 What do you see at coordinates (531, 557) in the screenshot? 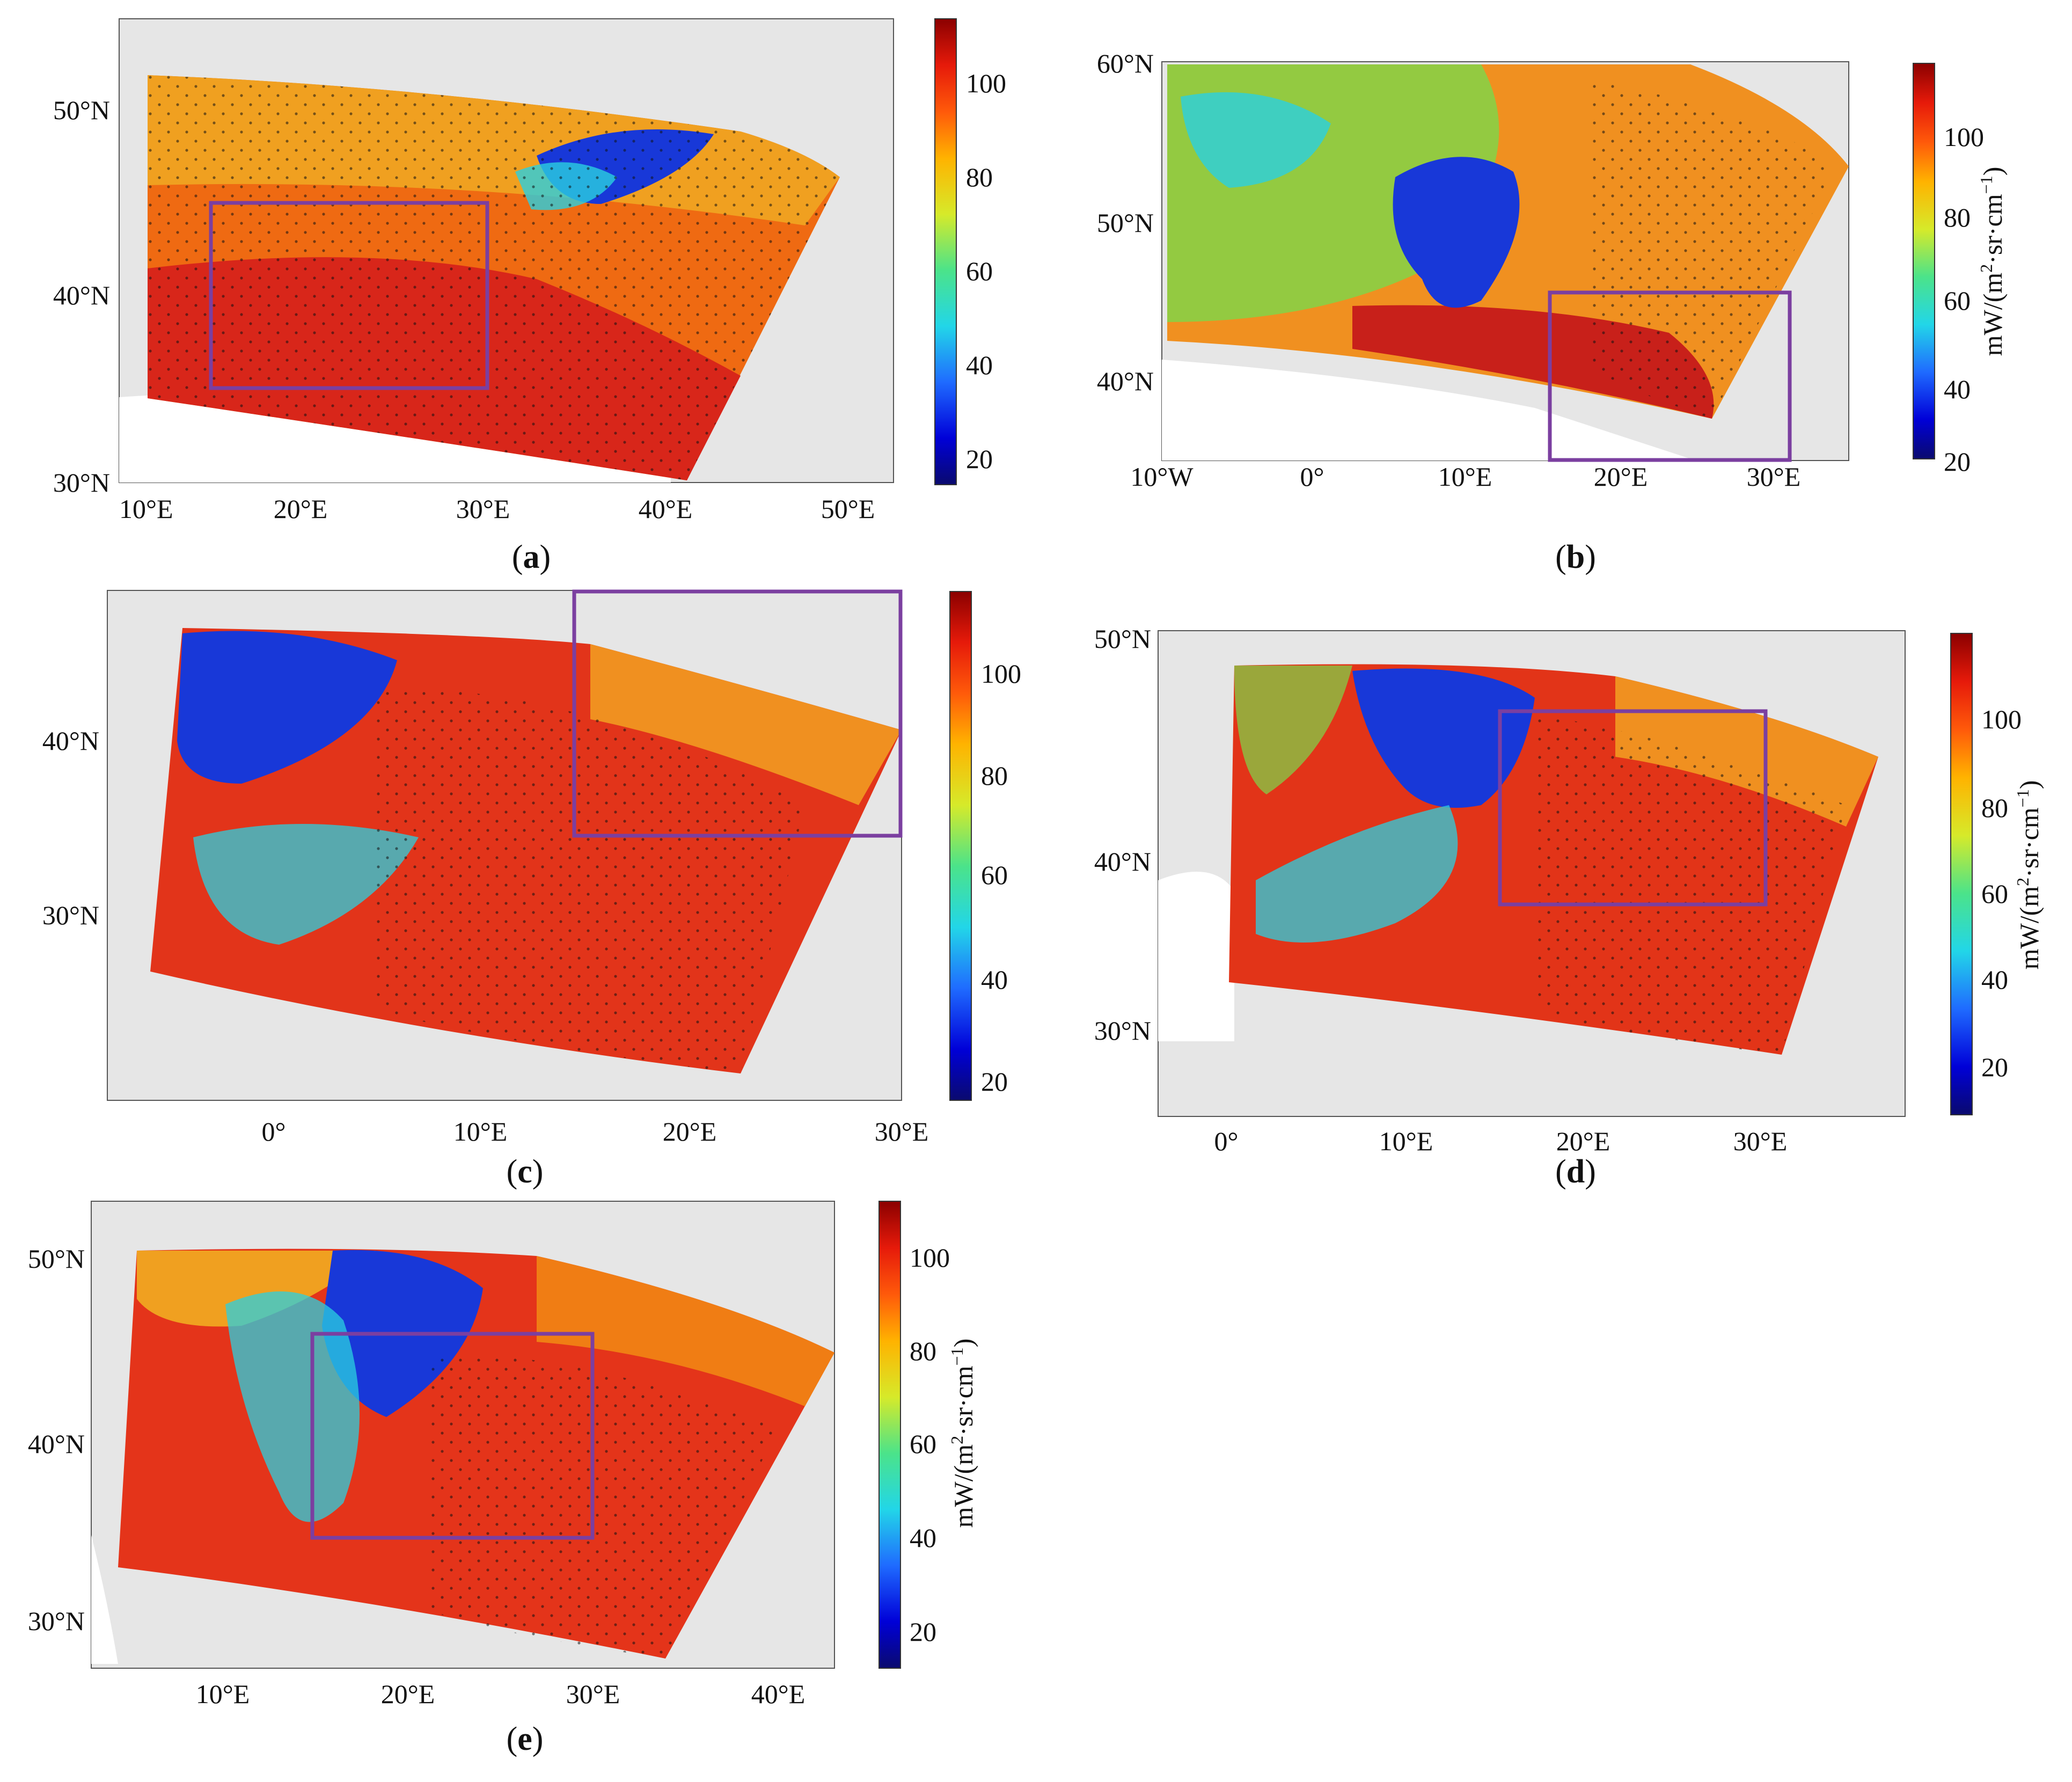
I see `caption-a: (a)` at bounding box center [531, 557].